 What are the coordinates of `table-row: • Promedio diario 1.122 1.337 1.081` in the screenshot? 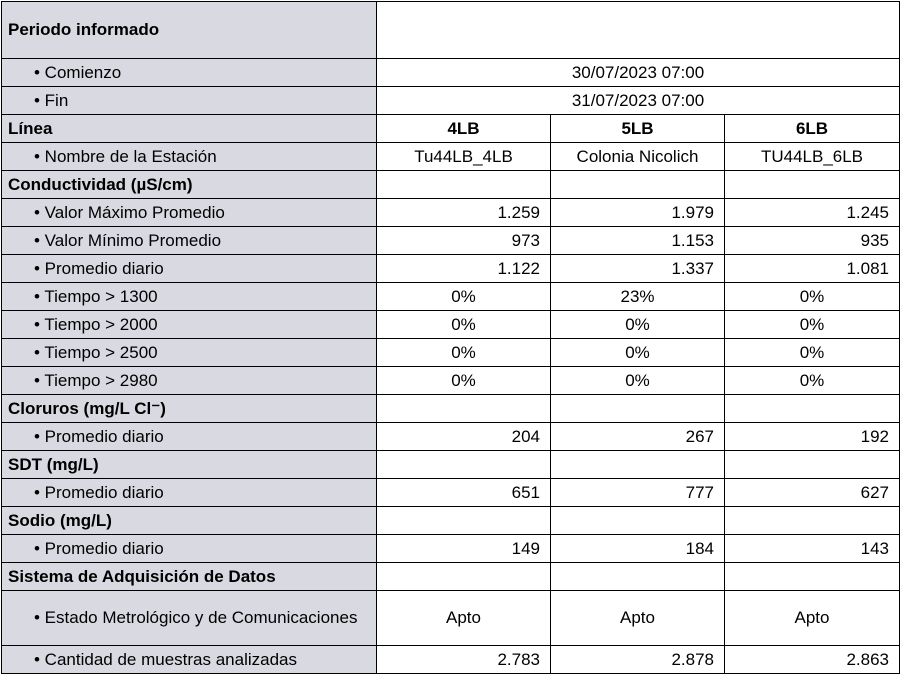 It's located at (450, 268).